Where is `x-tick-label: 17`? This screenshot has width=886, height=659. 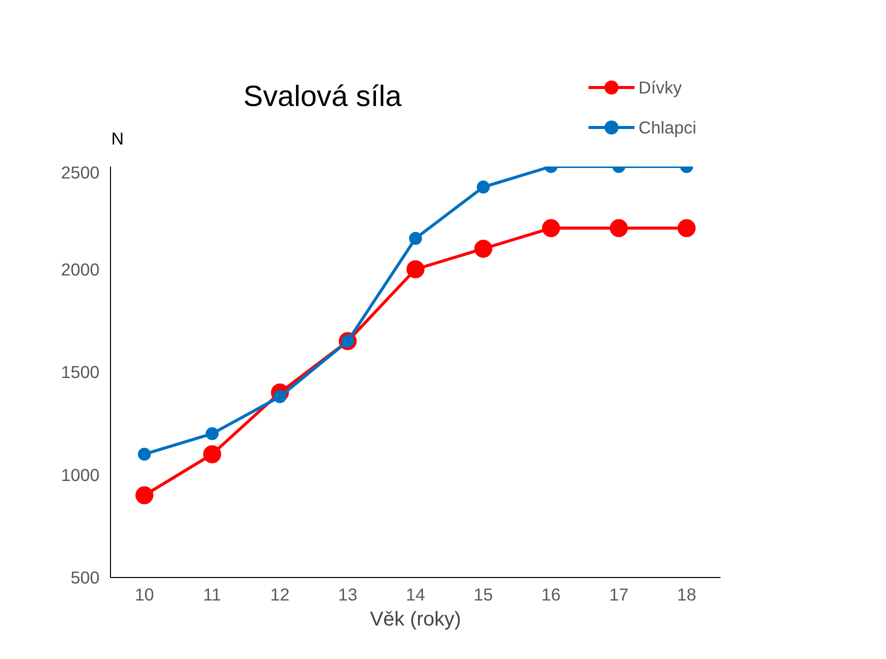 x-tick-label: 17 is located at coordinates (618, 594).